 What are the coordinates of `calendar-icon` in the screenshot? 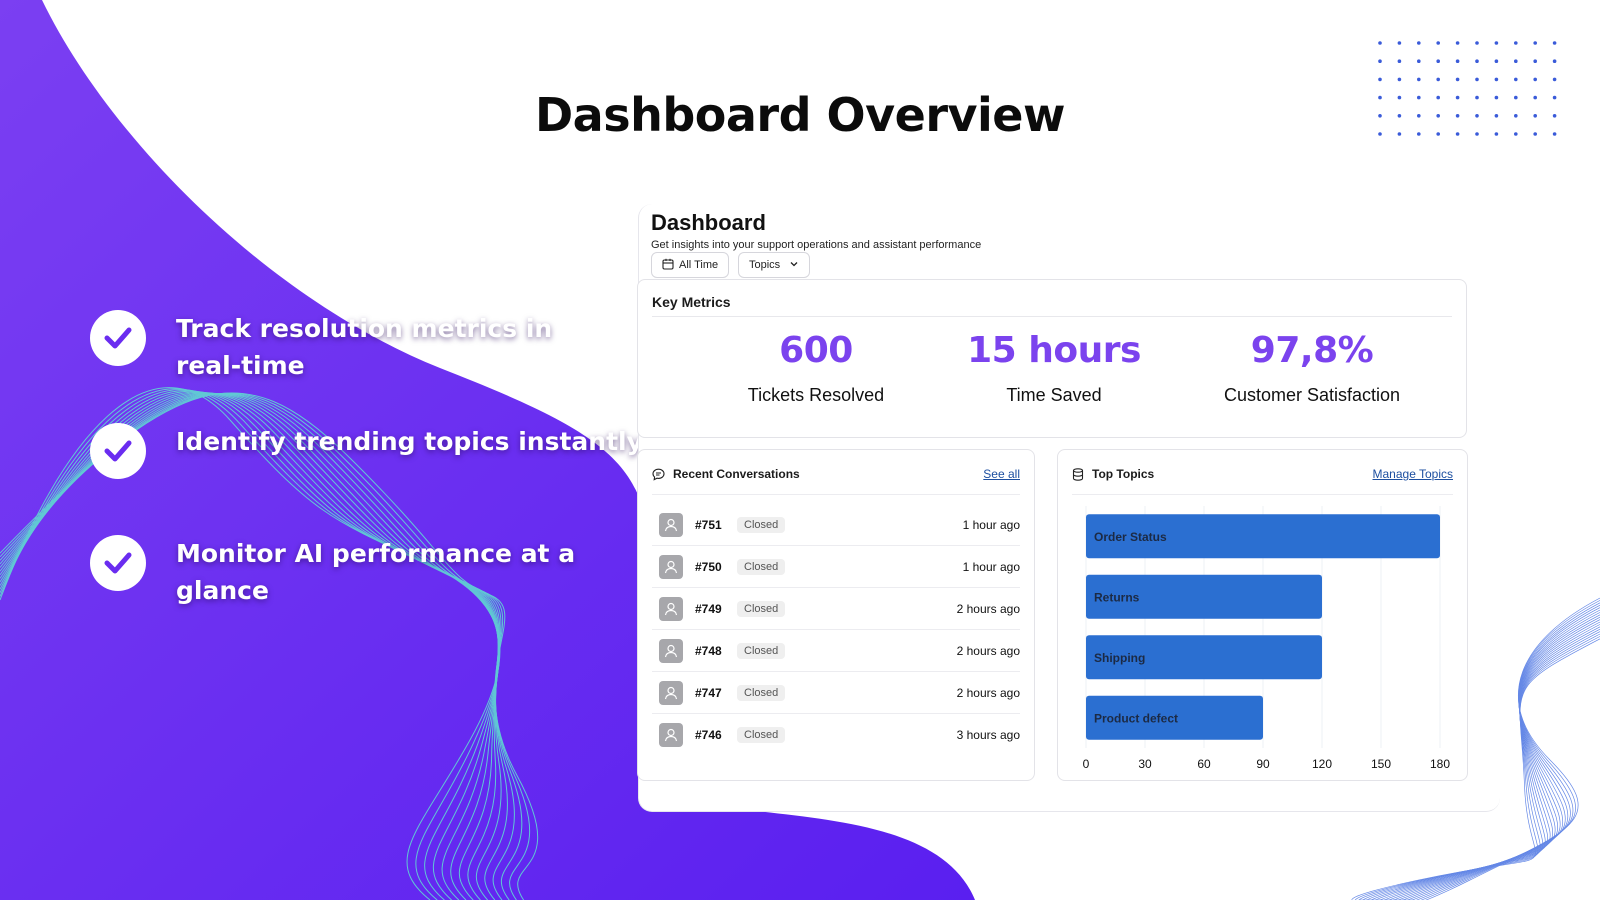 It's located at (668, 265).